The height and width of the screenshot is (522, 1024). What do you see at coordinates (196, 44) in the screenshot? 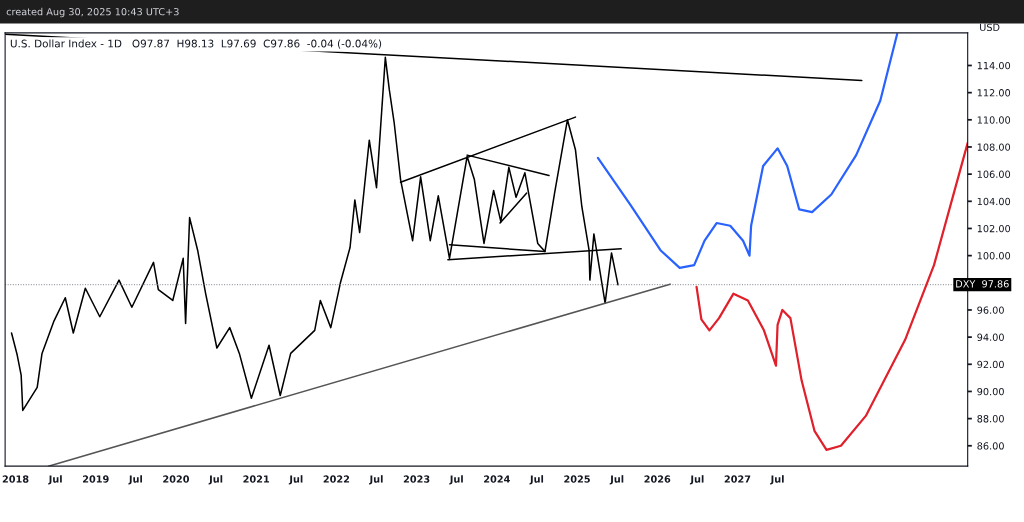
I see `text: U.S. Dollar Index - 1D O97.87 H98.13 L97.69 C97.86 -0.04 (-0.04%)` at bounding box center [196, 44].